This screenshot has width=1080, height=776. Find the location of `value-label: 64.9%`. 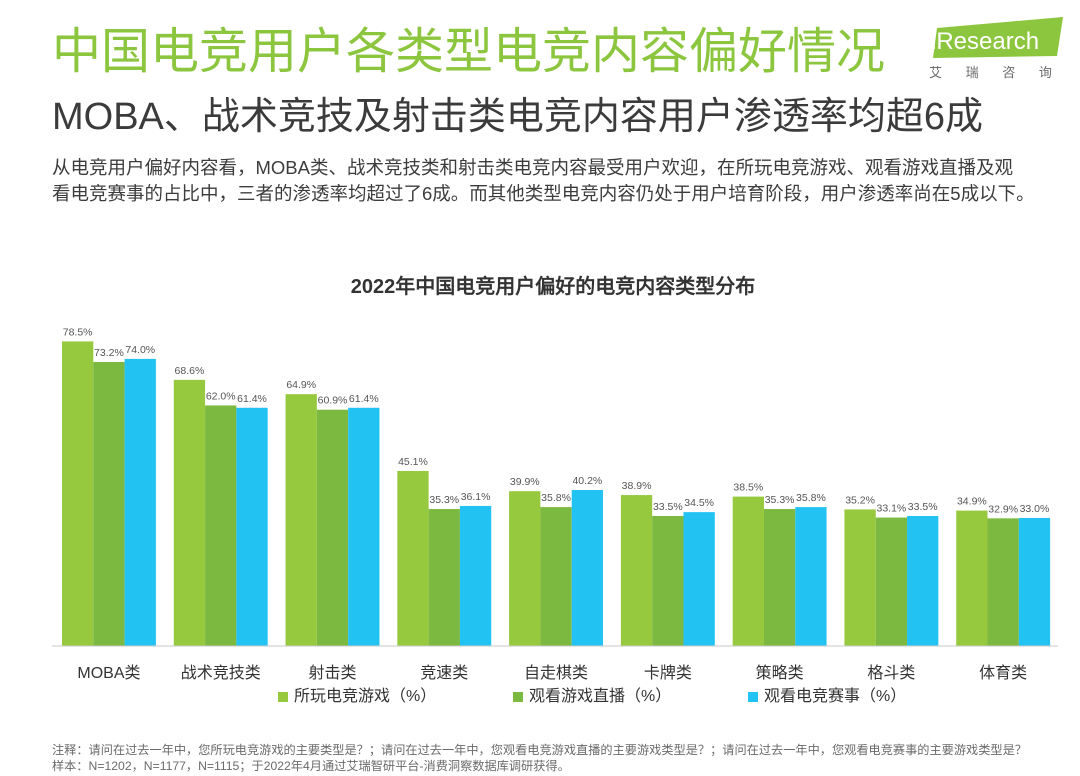

value-label: 64.9% is located at coordinates (301, 385).